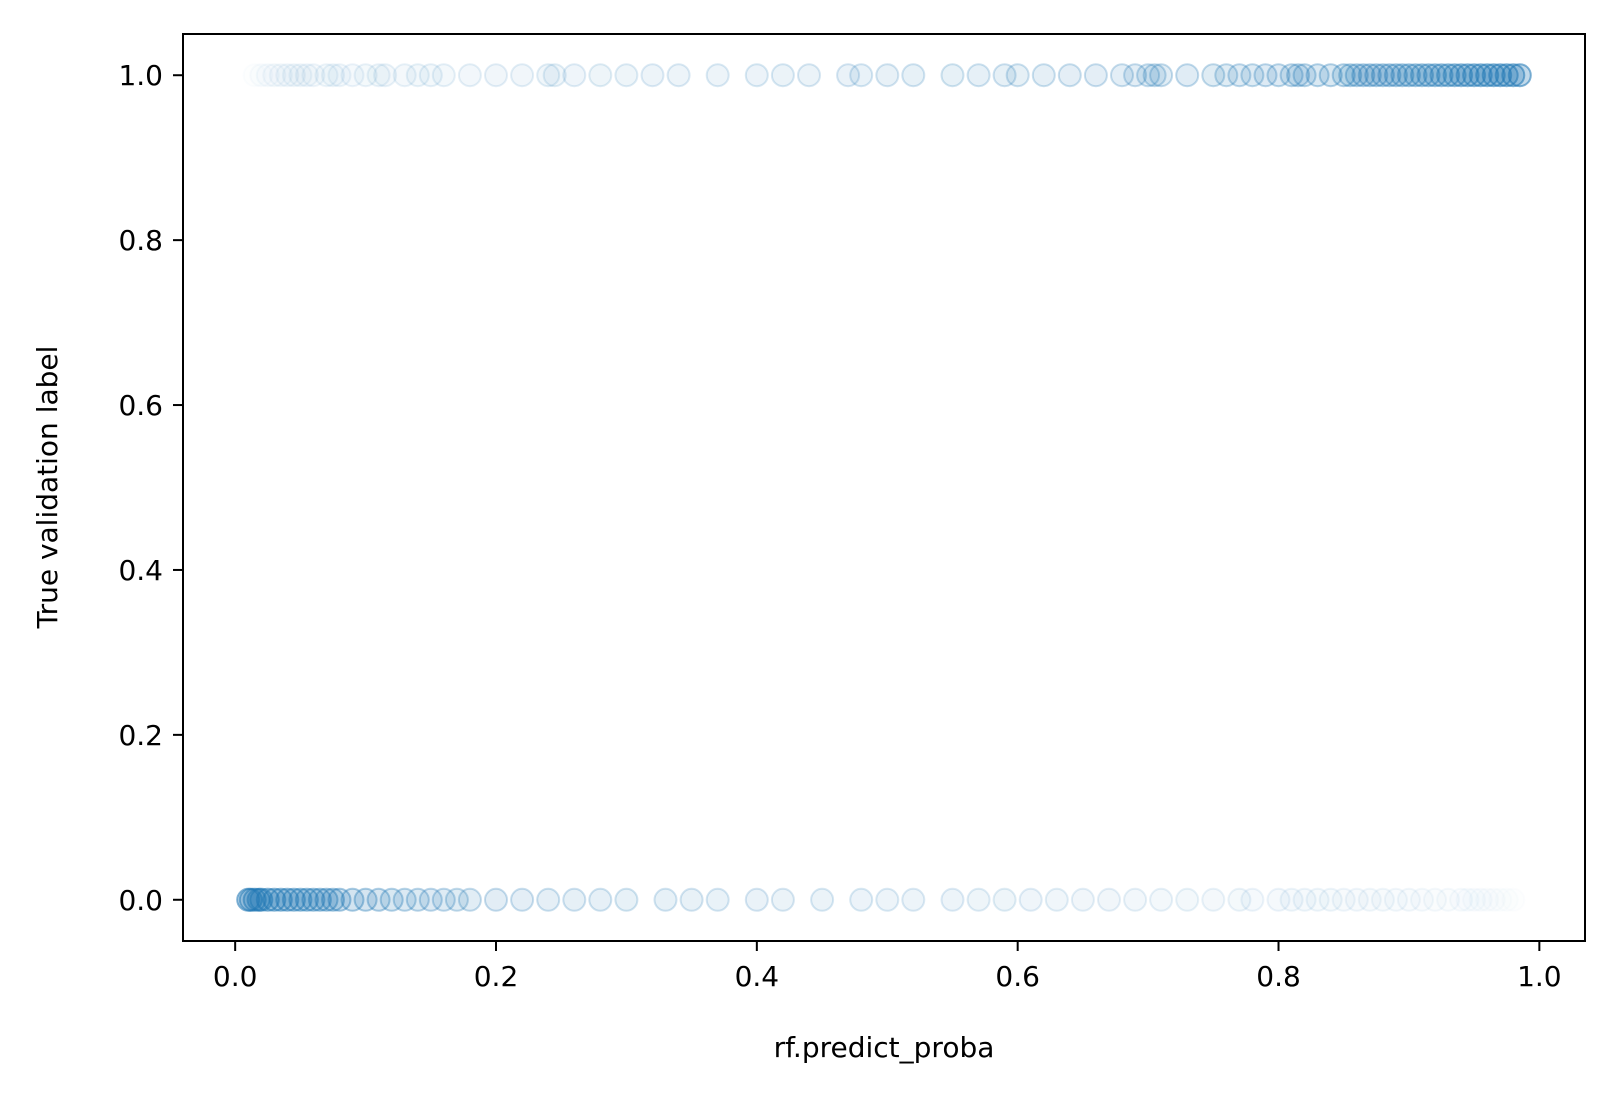 This screenshot has width=1610, height=1096. I want to click on y-axis-ticks: 0.0 0.2 0.4 0.6 0.8 1.0, so click(150, 488).